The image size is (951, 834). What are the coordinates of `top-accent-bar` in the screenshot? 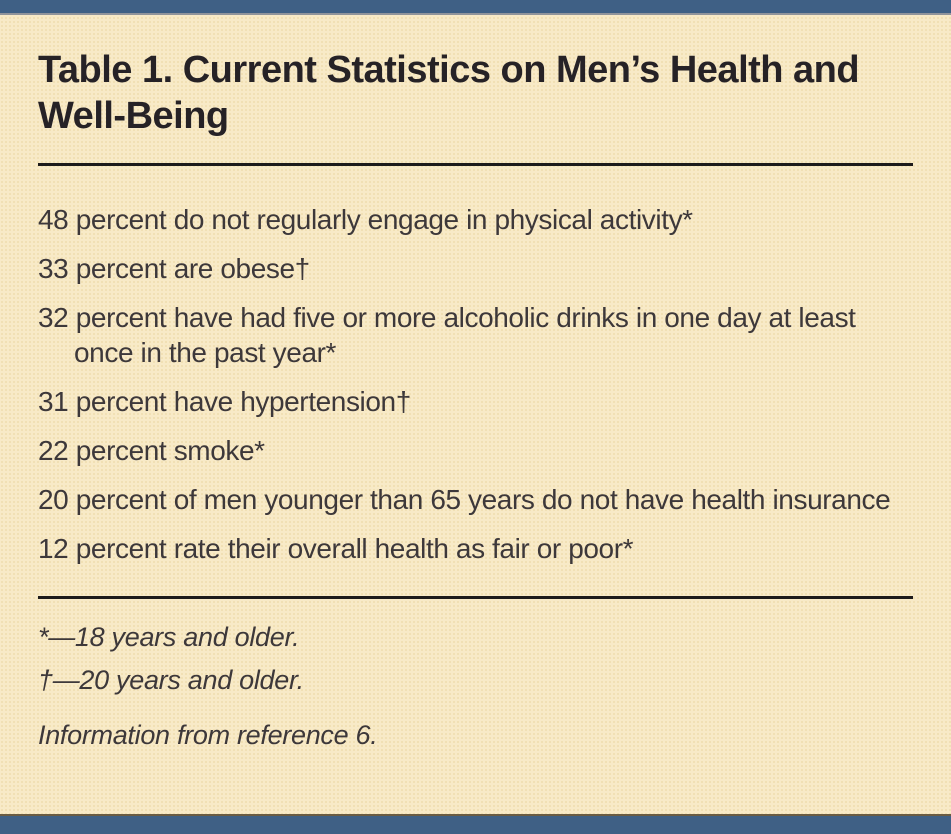 It's located at (475, 7).